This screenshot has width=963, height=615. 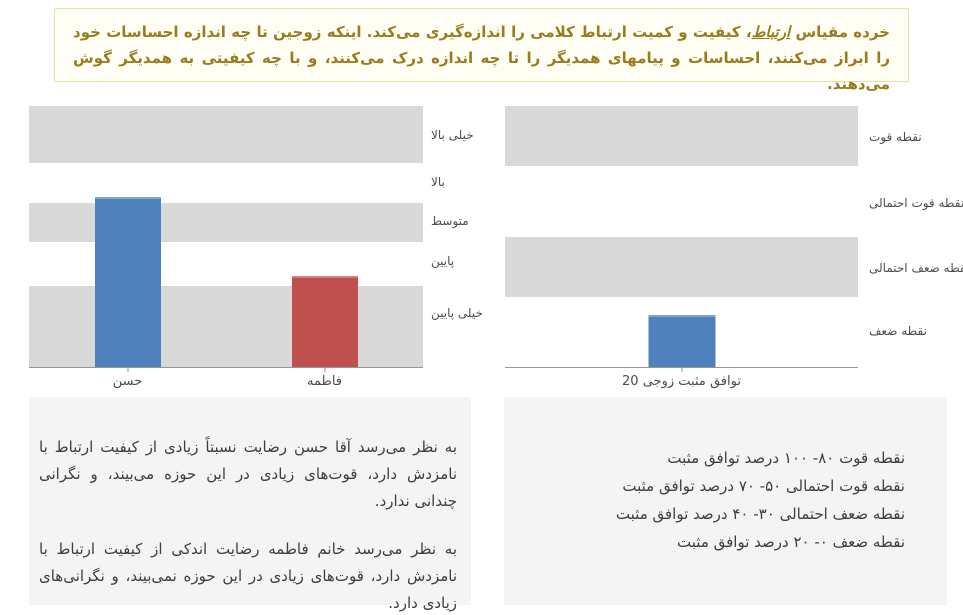 I want to click on y-axis-band-label: خیلی پایین, so click(x=457, y=312).